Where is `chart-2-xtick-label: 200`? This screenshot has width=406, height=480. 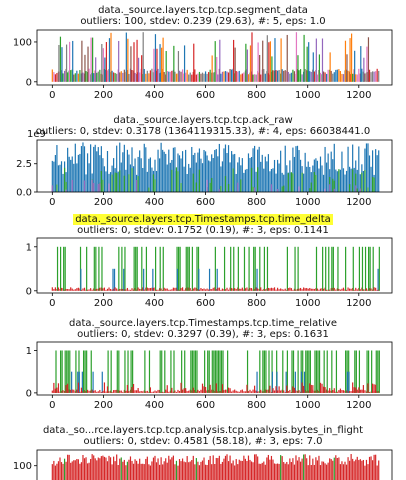 chart-2-xtick-label: 200 is located at coordinates (103, 202).